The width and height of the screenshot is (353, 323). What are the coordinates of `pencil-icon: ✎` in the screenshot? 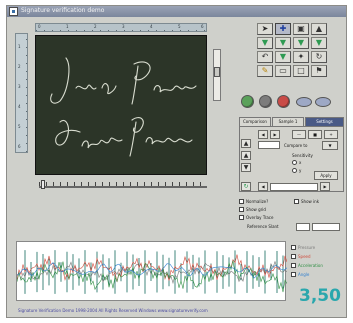 It's located at (265, 70).